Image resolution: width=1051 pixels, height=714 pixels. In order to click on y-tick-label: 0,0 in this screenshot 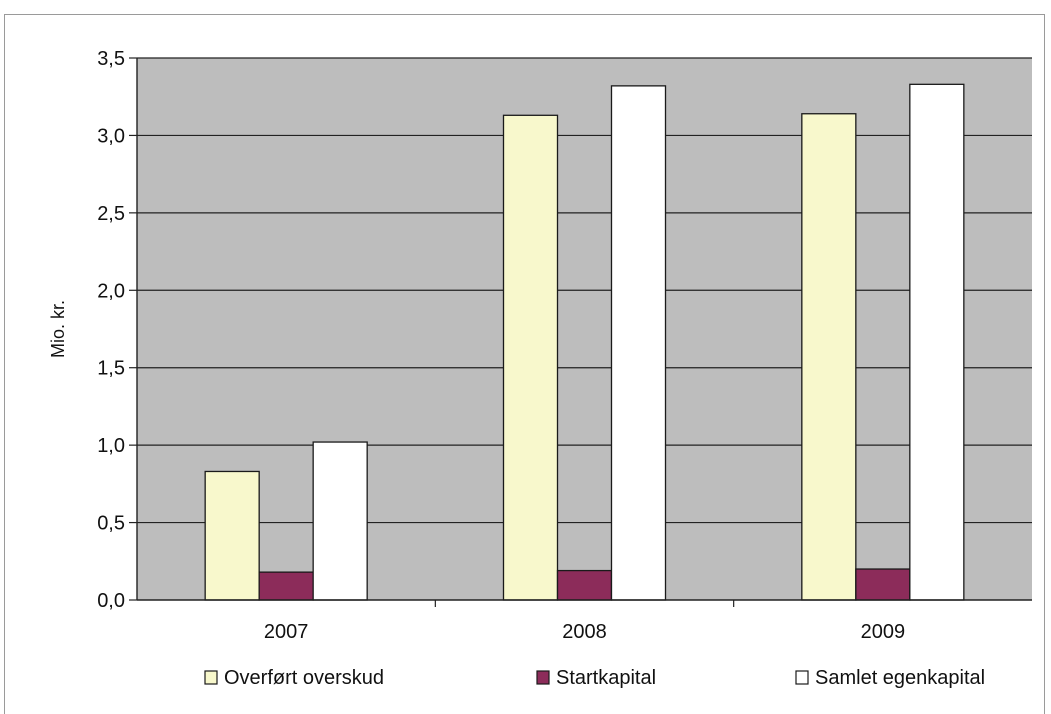, I will do `click(111, 601)`.